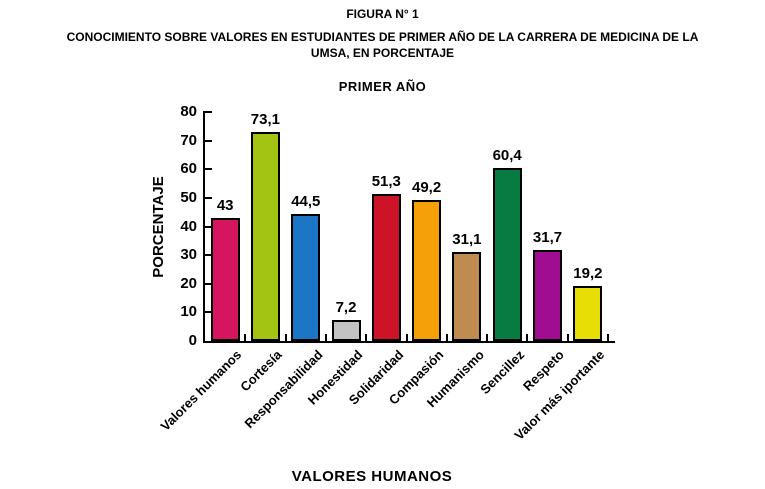 This screenshot has height=489, width=765. I want to click on bar-value-label: 51,3, so click(386, 182).